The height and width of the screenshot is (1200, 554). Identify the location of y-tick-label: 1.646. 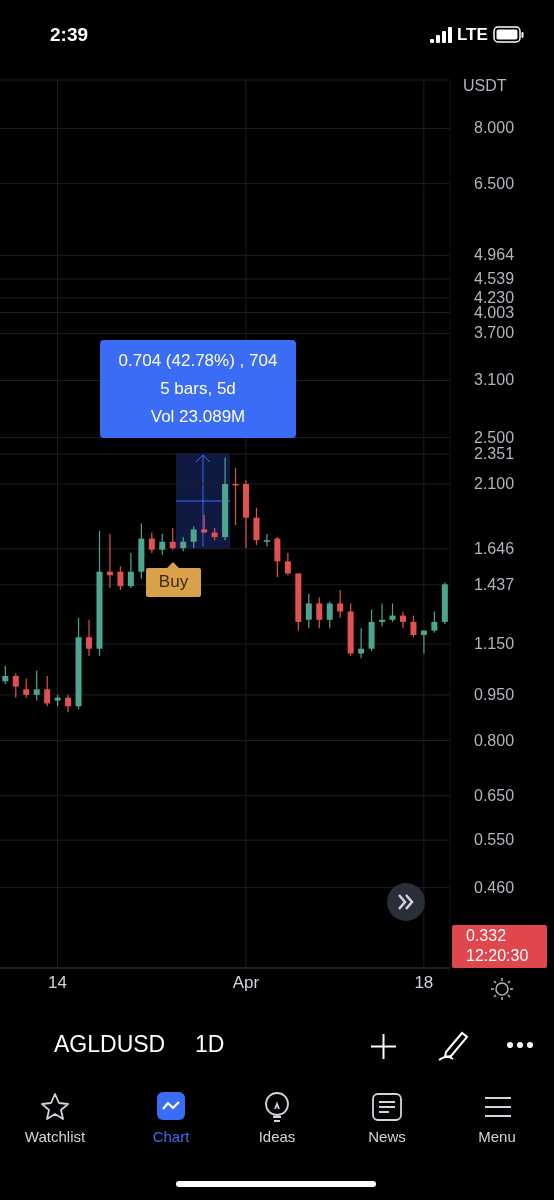
(494, 548).